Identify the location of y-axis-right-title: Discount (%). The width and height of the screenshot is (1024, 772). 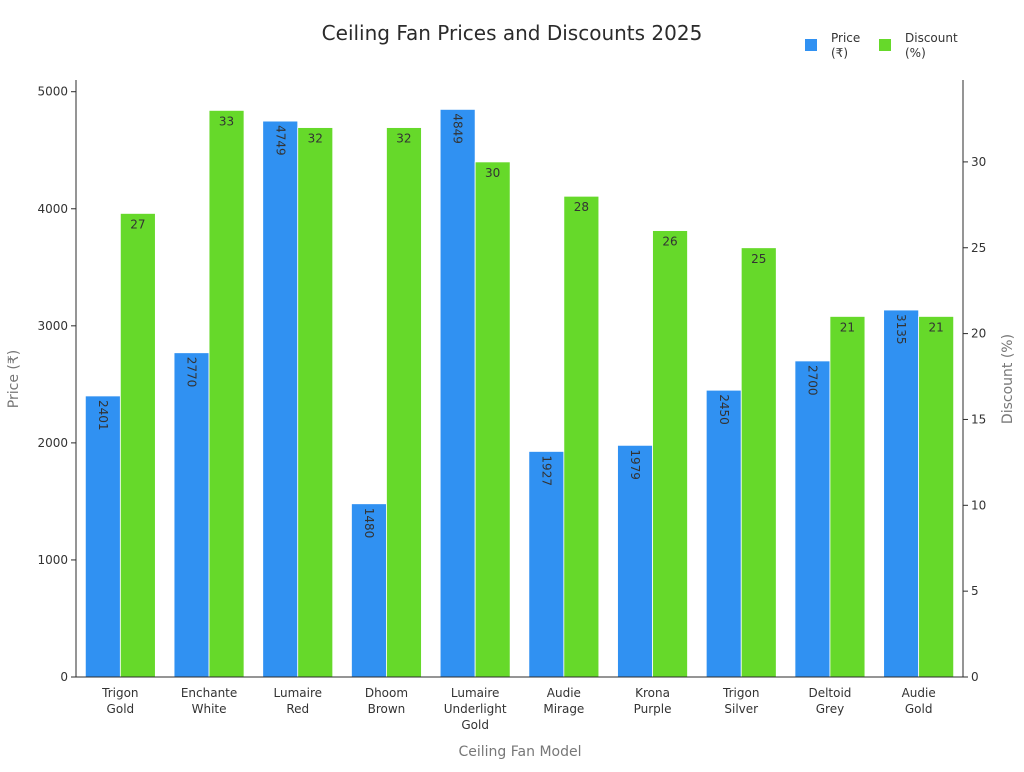
(1008, 379).